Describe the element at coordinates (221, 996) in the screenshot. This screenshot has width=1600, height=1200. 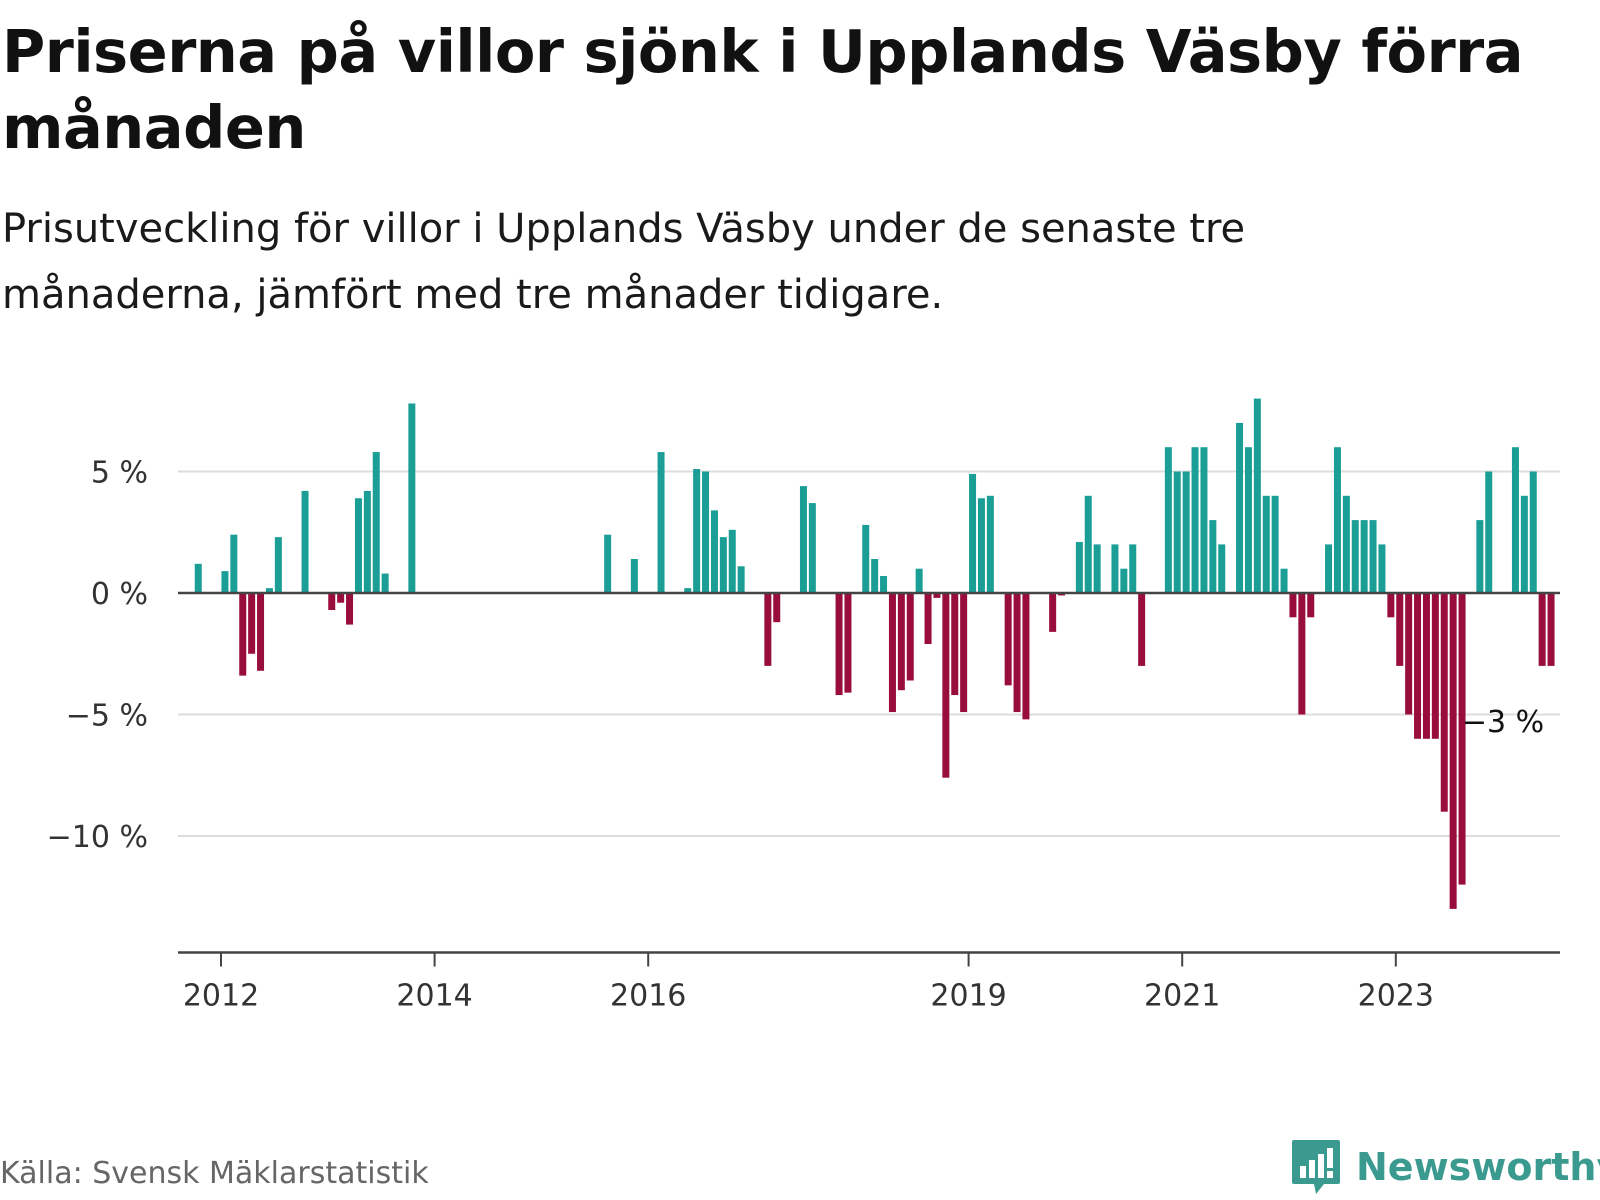
I see `x-tick-label: 2012` at that location.